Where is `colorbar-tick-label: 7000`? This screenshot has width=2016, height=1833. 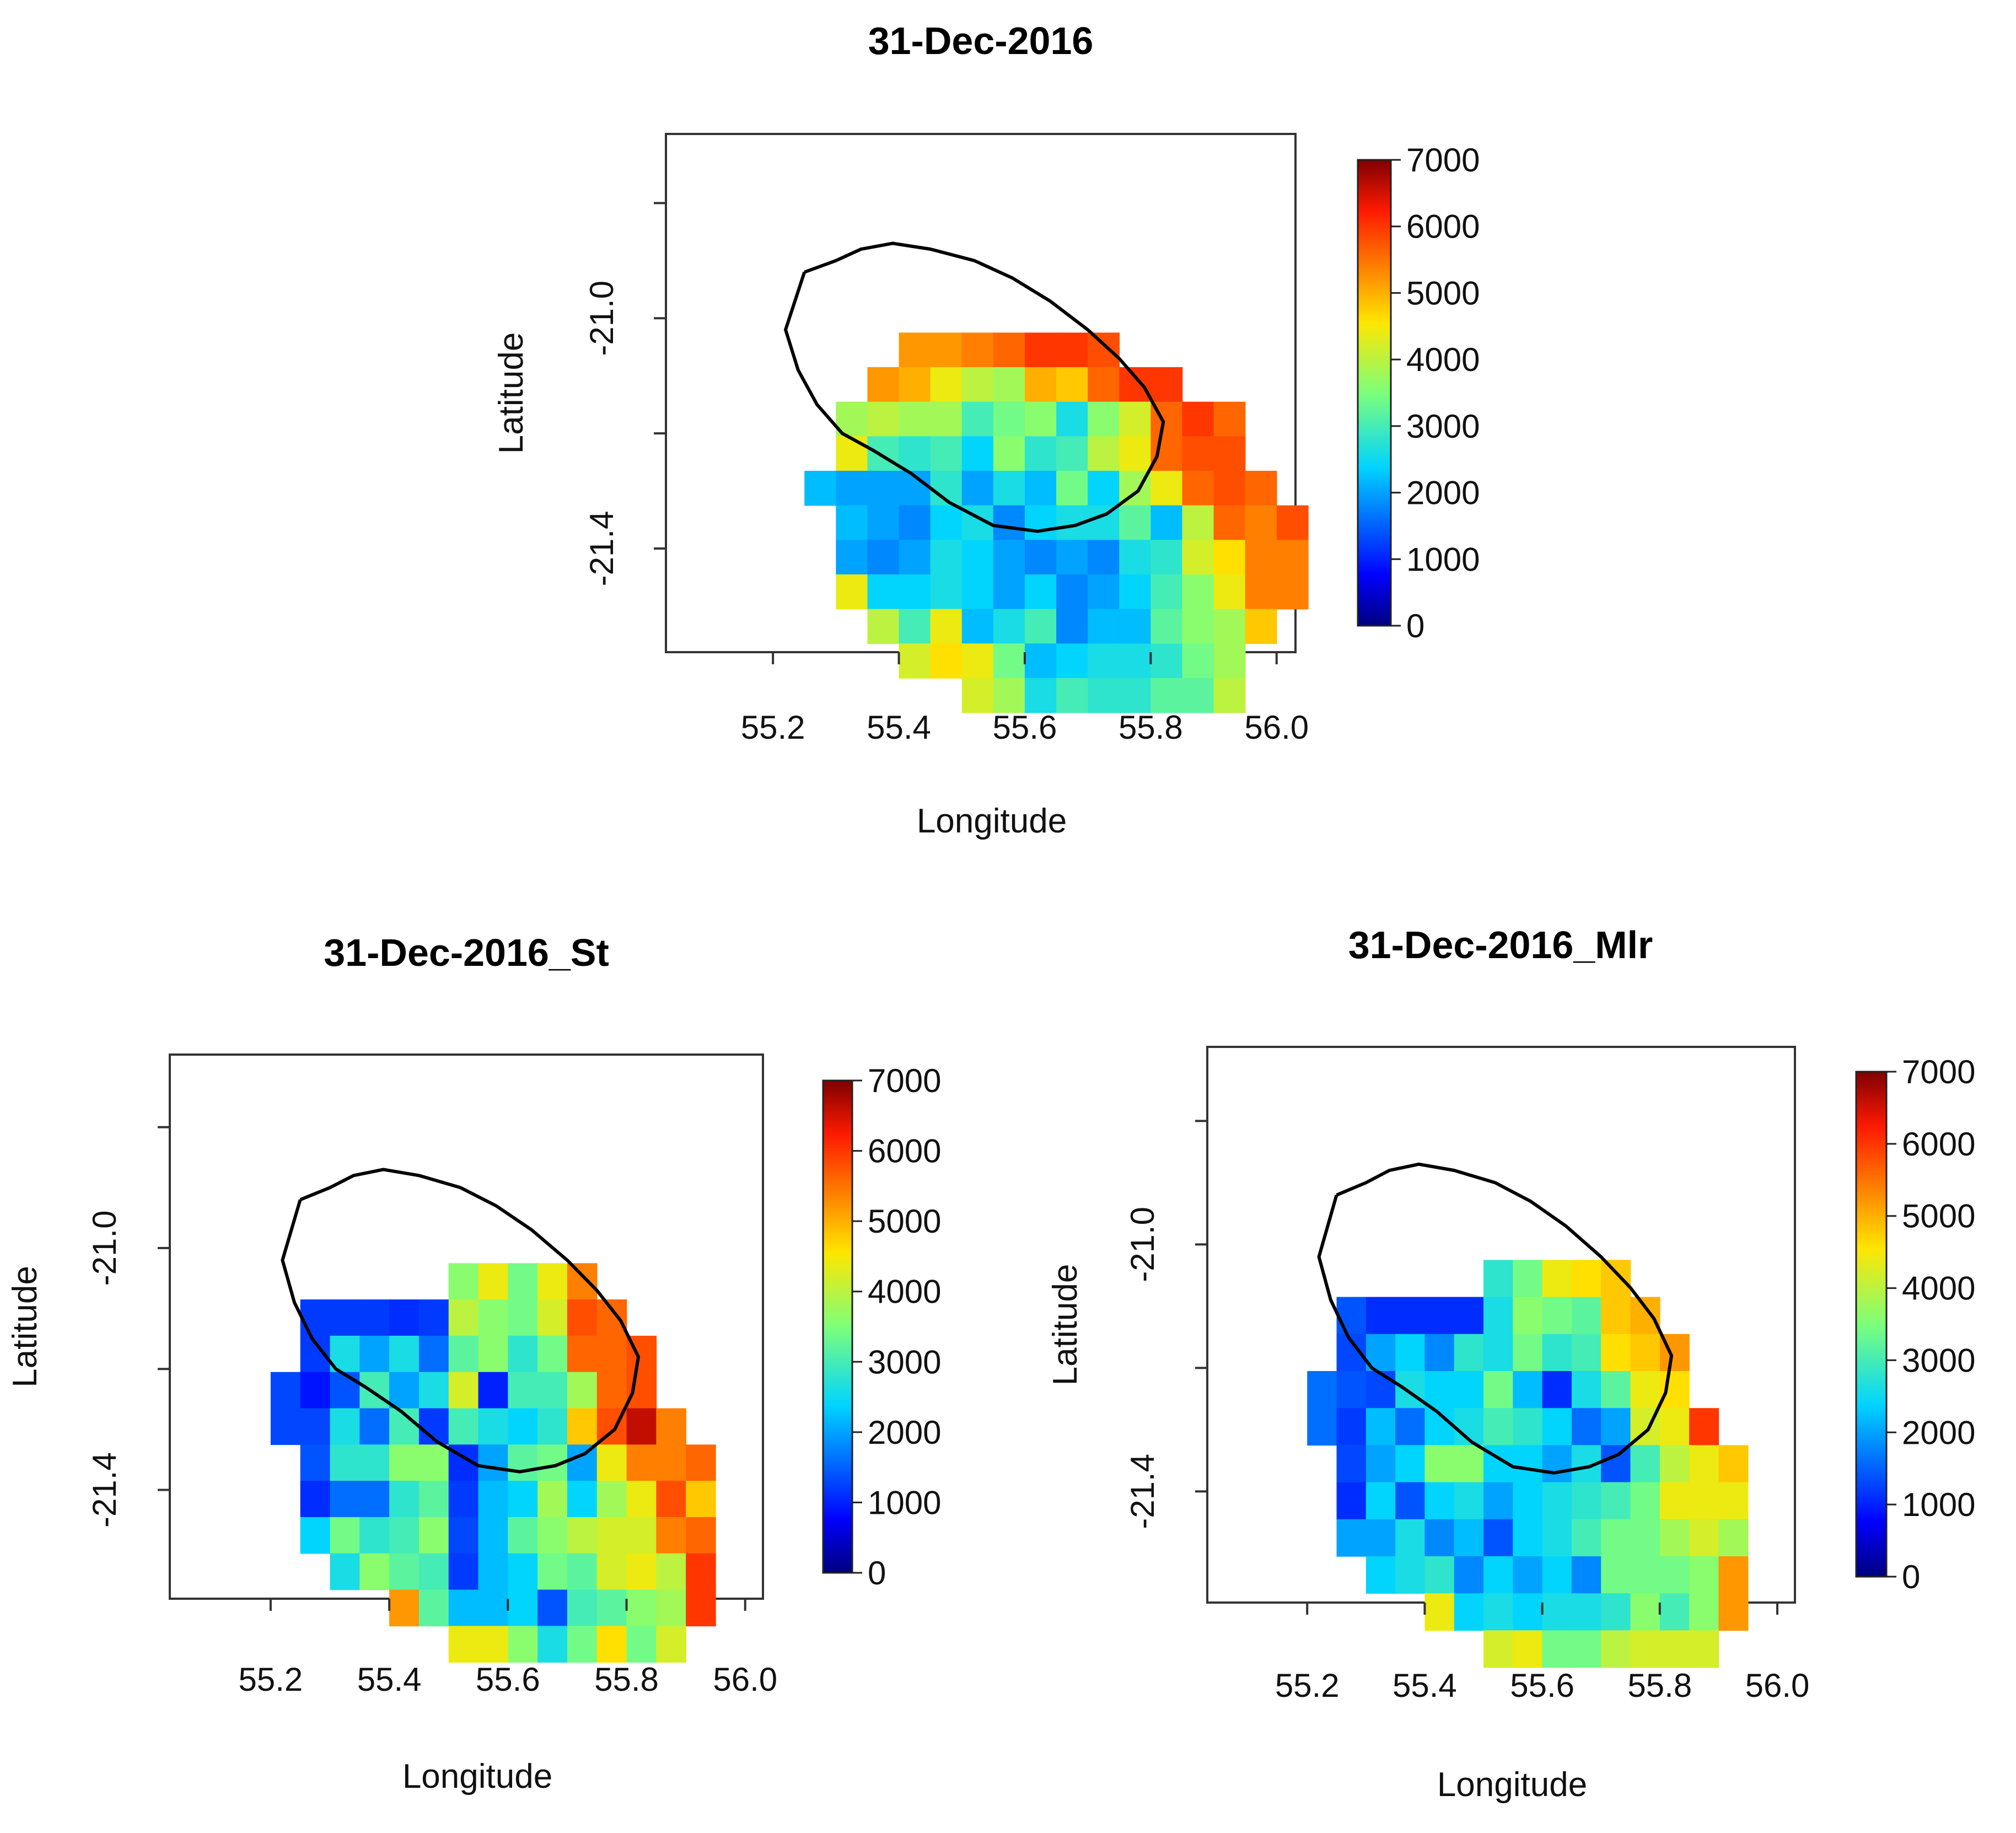 colorbar-tick-label: 7000 is located at coordinates (1939, 1071).